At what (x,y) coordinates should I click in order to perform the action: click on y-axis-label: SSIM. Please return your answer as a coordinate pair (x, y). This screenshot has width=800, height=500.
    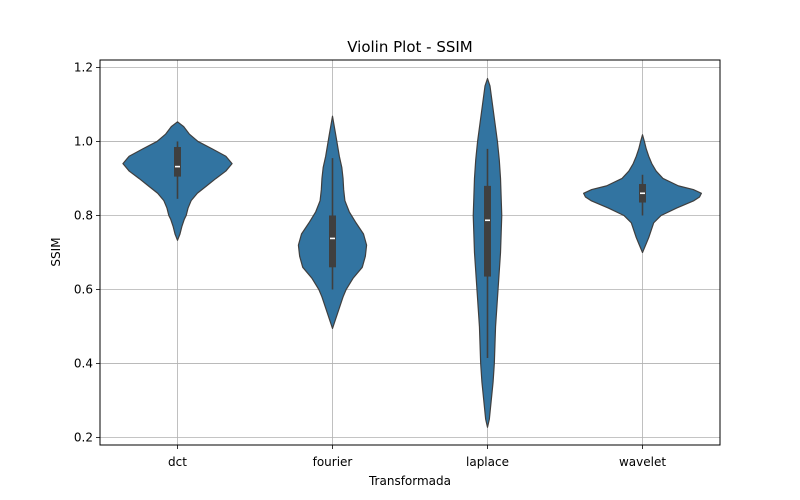
    Looking at the image, I should click on (56, 251).